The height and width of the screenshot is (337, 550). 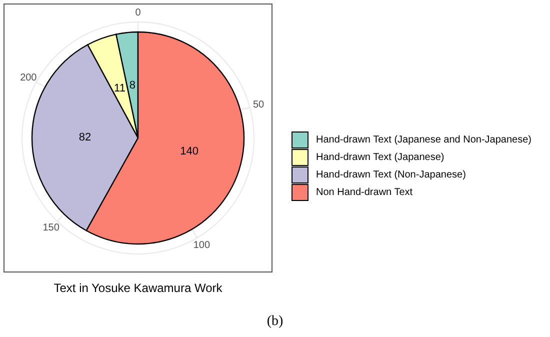 I want to click on text: (b), so click(x=275, y=321).